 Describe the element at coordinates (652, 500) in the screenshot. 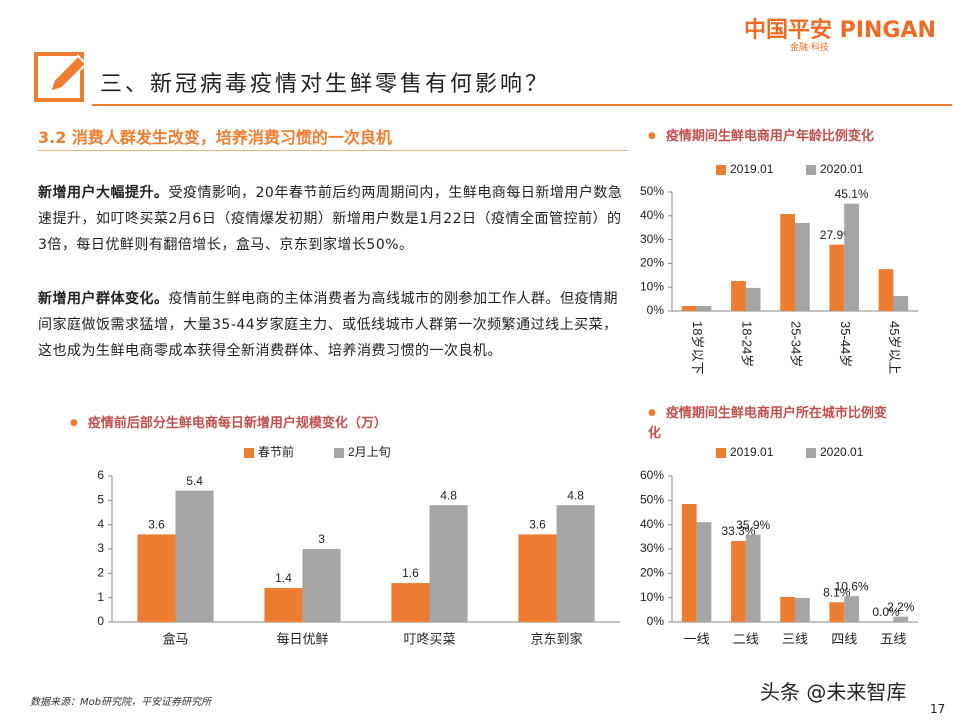

I see `y-tick-label: 50%` at that location.